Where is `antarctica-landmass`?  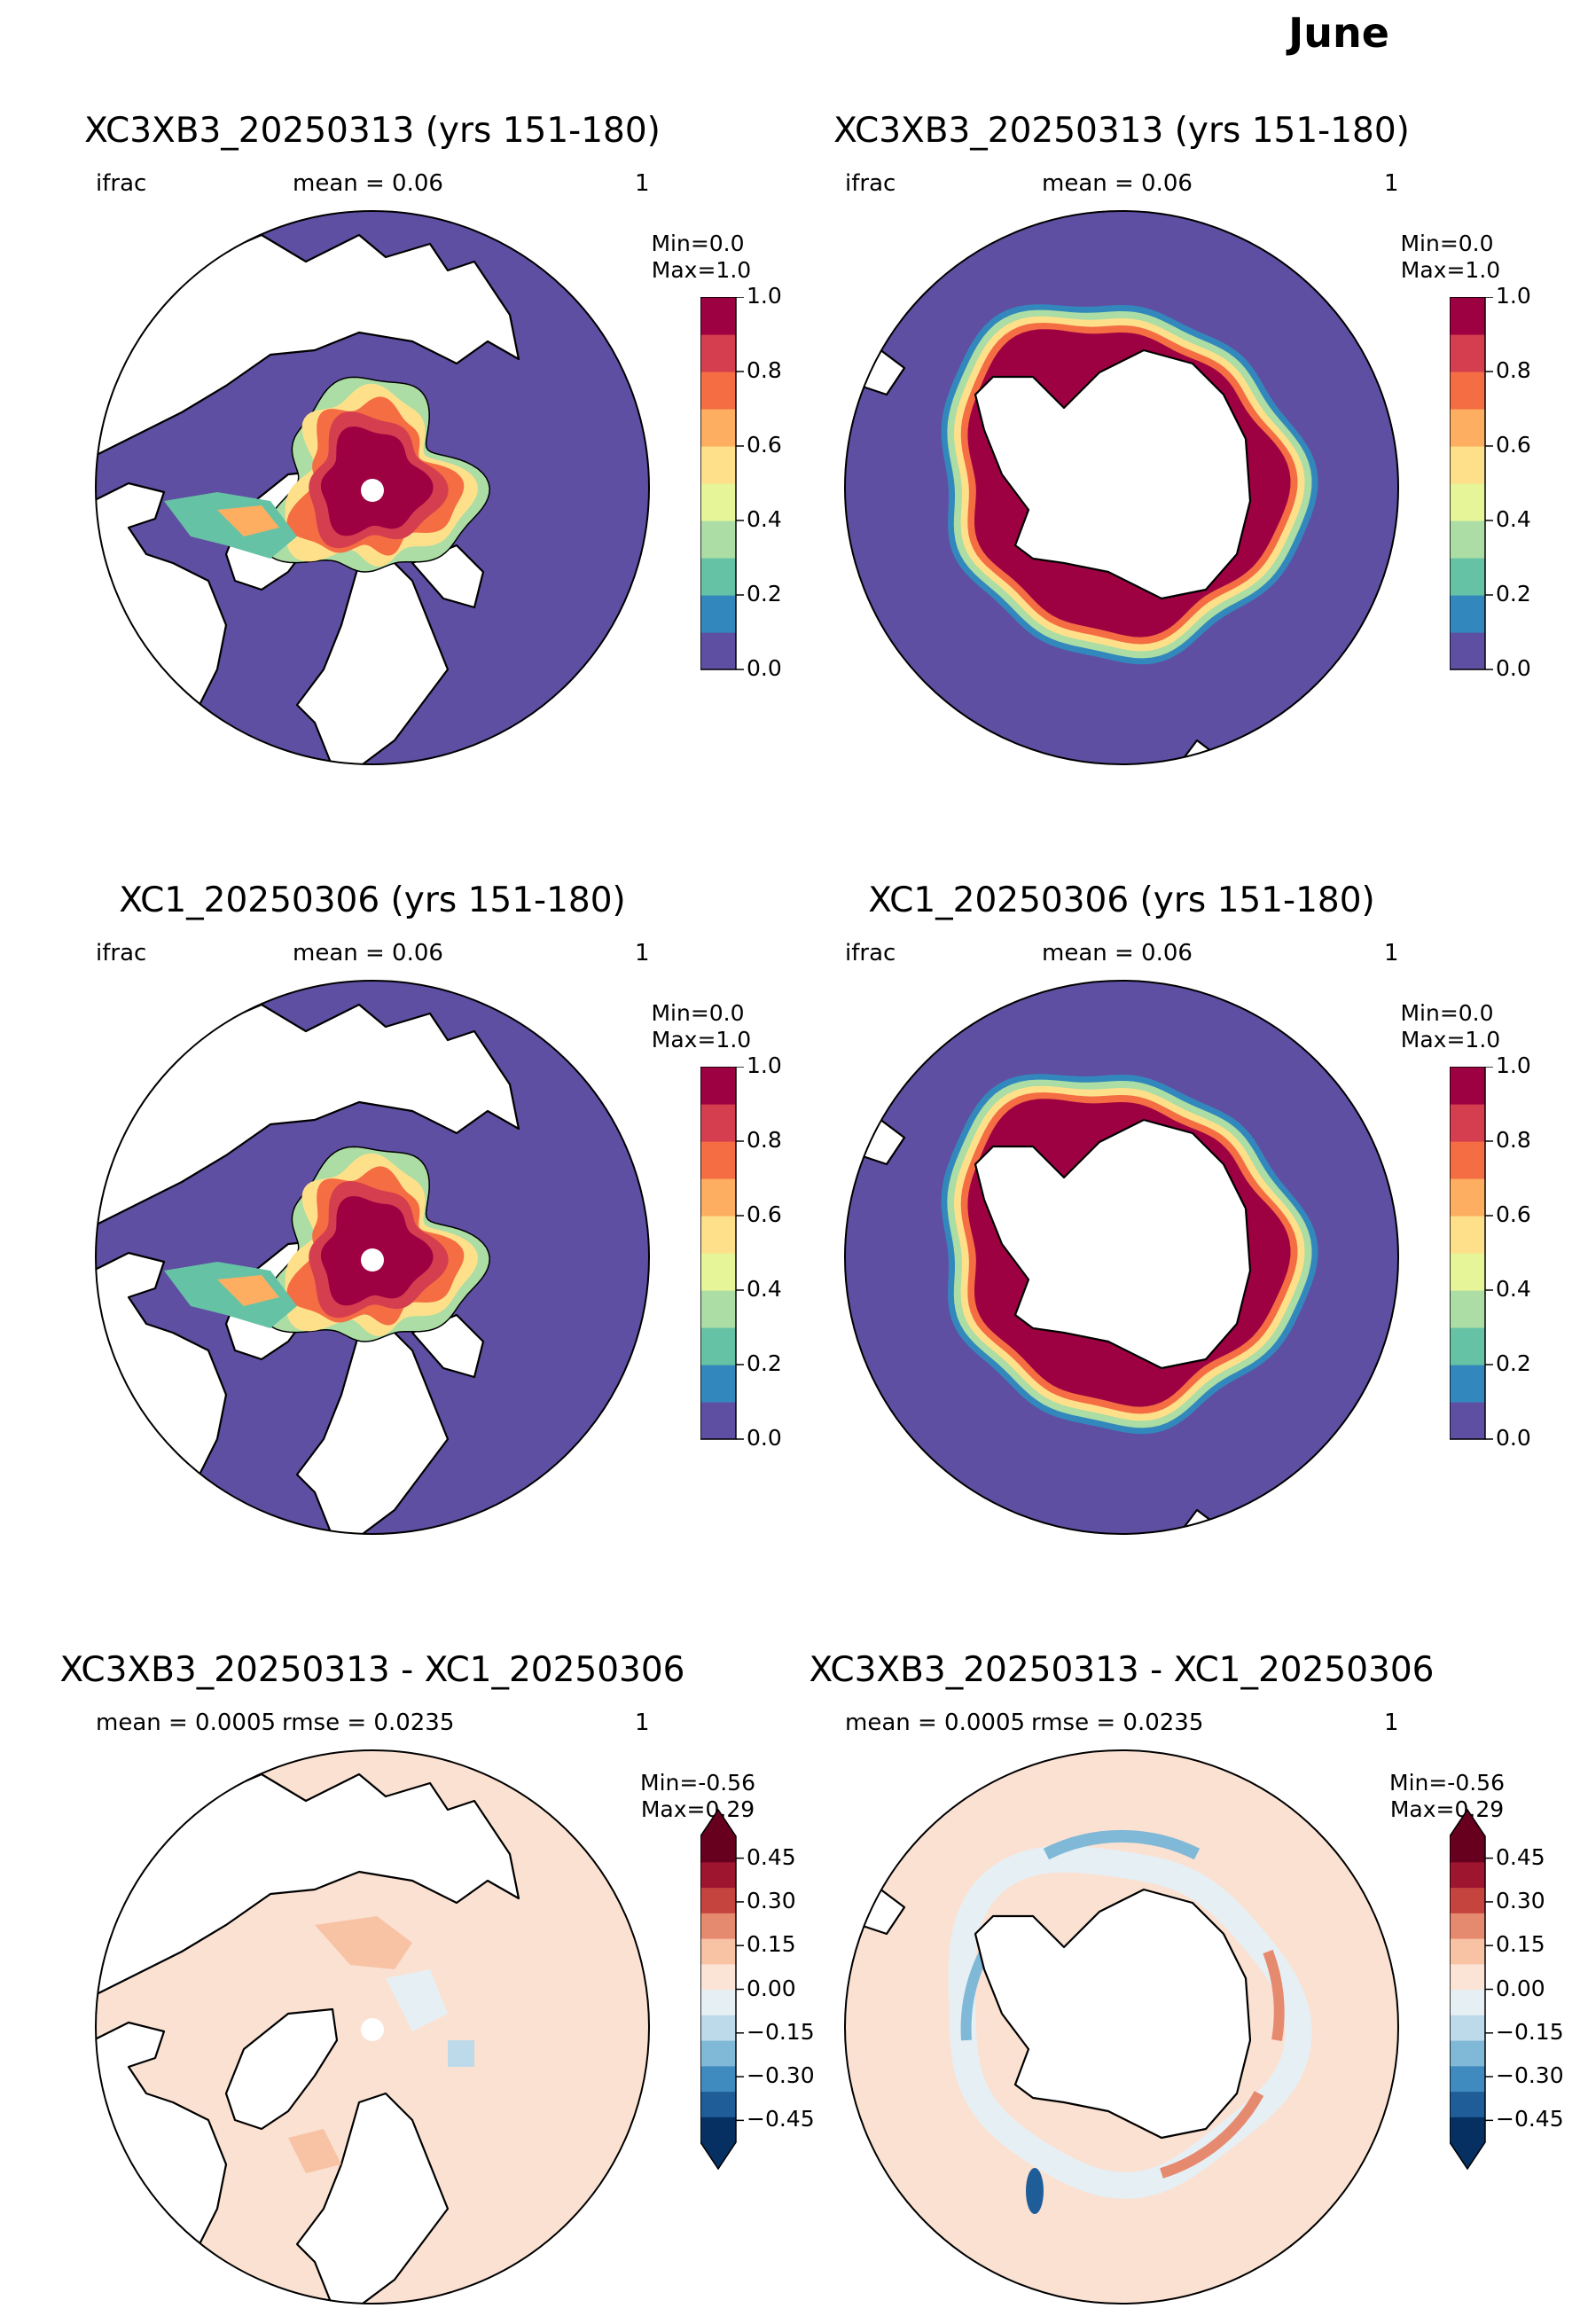
antarctica-landmass is located at coordinates (1113, 474).